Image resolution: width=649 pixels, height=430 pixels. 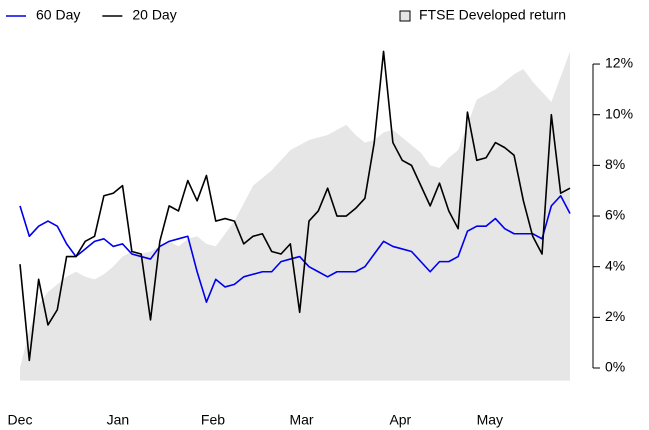 What do you see at coordinates (615, 316) in the screenshot?
I see `y-tick-label: 2%` at bounding box center [615, 316].